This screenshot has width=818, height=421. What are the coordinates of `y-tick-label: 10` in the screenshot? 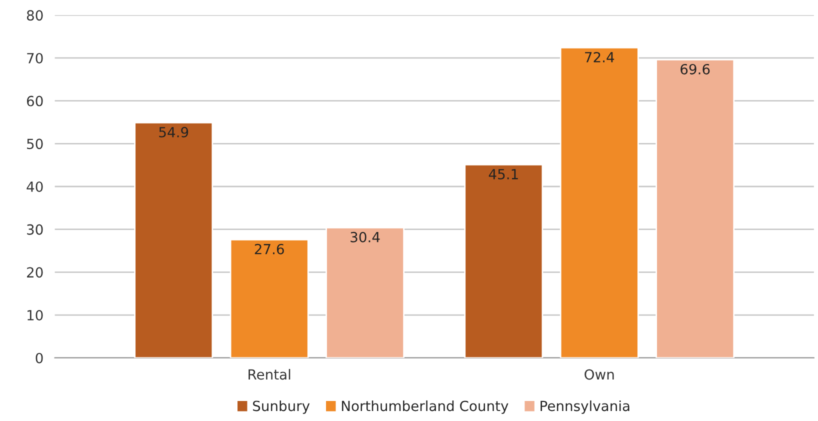 It's located at (35, 315).